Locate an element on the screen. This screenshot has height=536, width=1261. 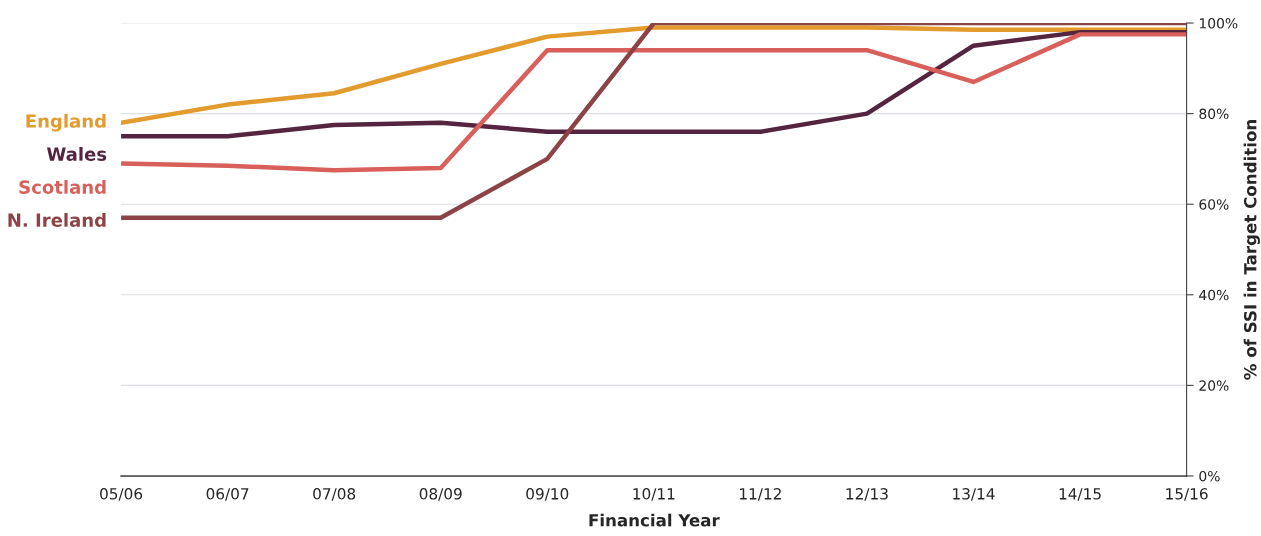
series-label: Wales is located at coordinates (76, 153).